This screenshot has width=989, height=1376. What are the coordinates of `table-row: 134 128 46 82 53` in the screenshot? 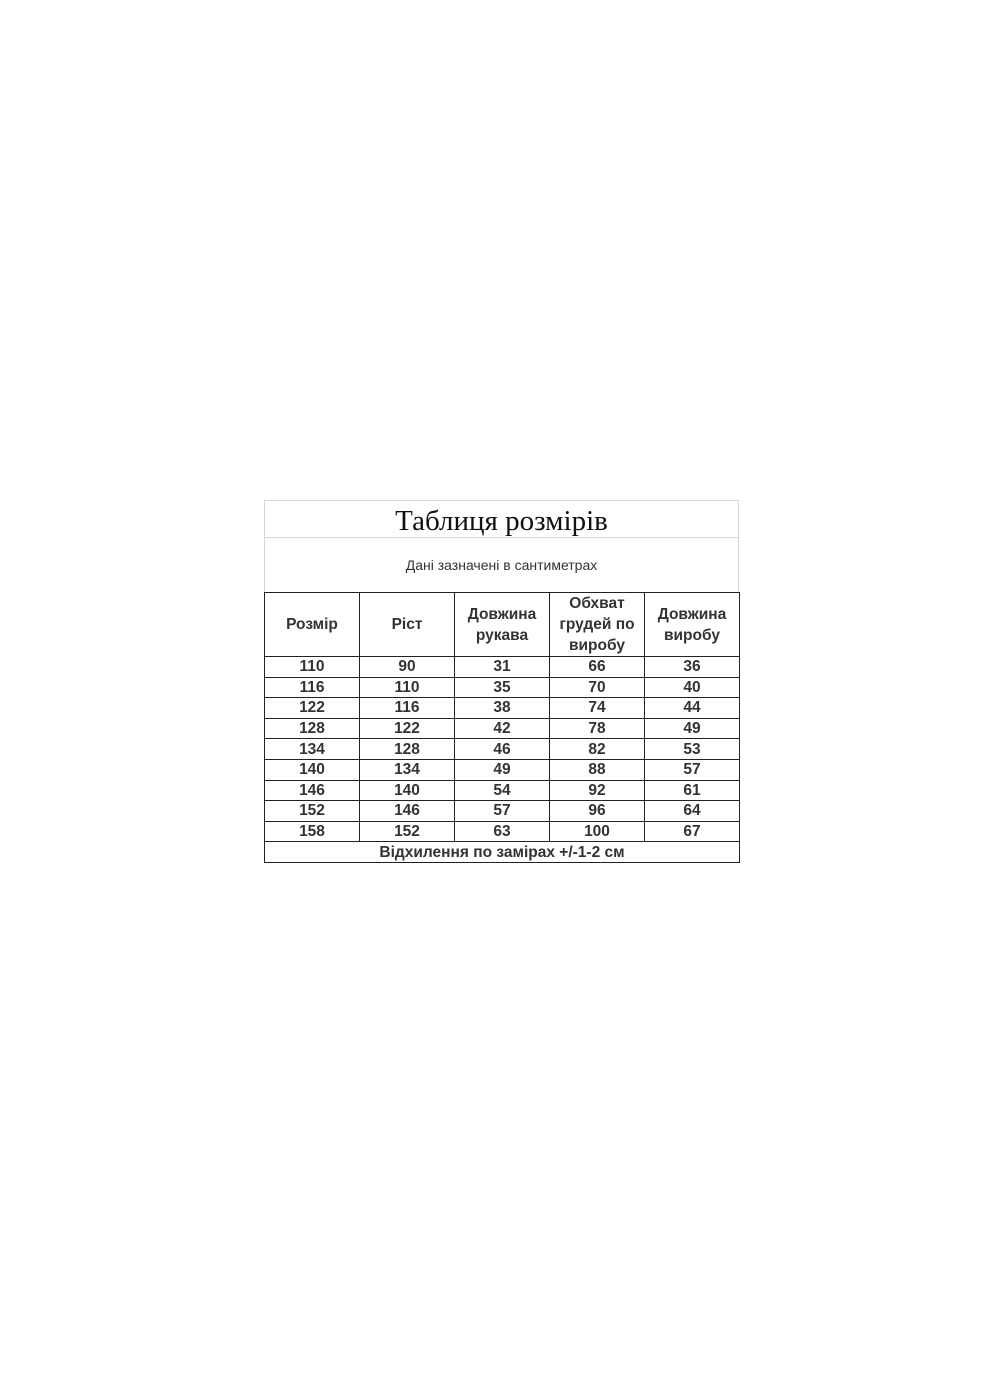 It's located at (502, 749).